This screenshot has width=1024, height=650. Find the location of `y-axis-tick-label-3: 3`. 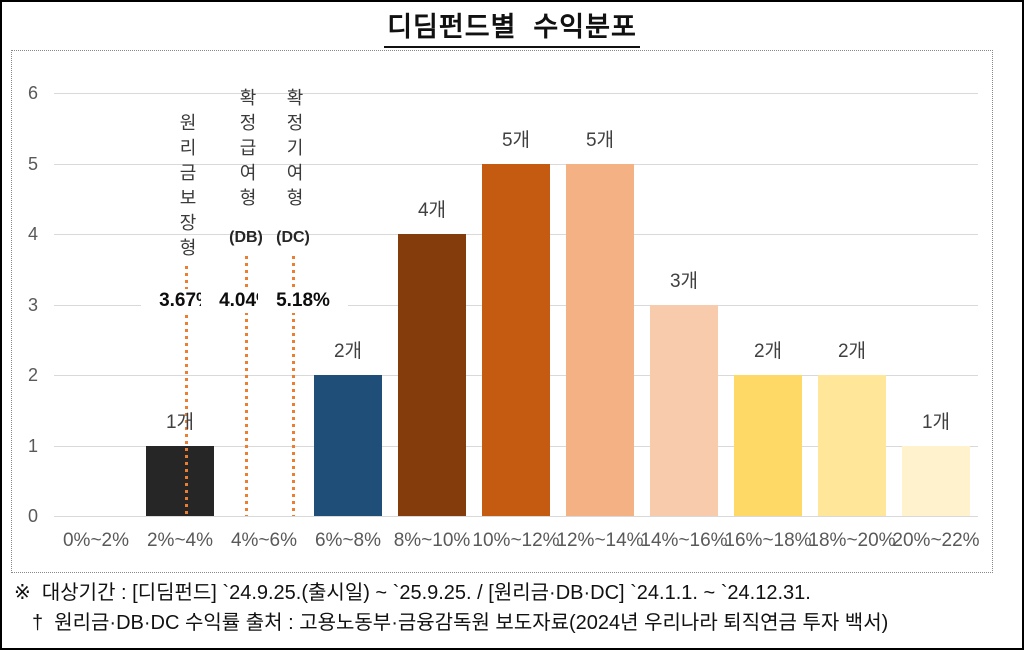

y-axis-tick-label-3: 3 is located at coordinates (32, 304).